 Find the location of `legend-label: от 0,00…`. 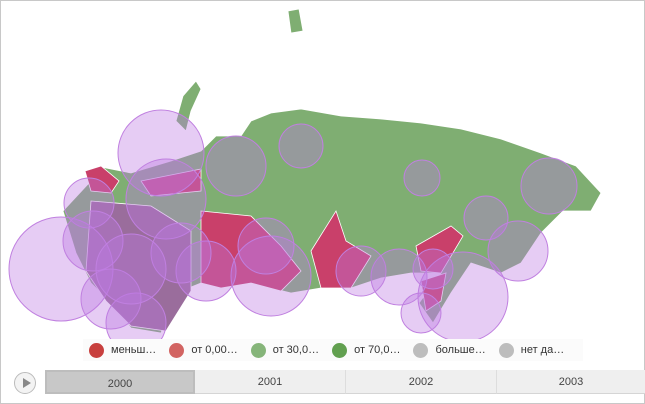

legend-label: от 0,00… is located at coordinates (214, 350).